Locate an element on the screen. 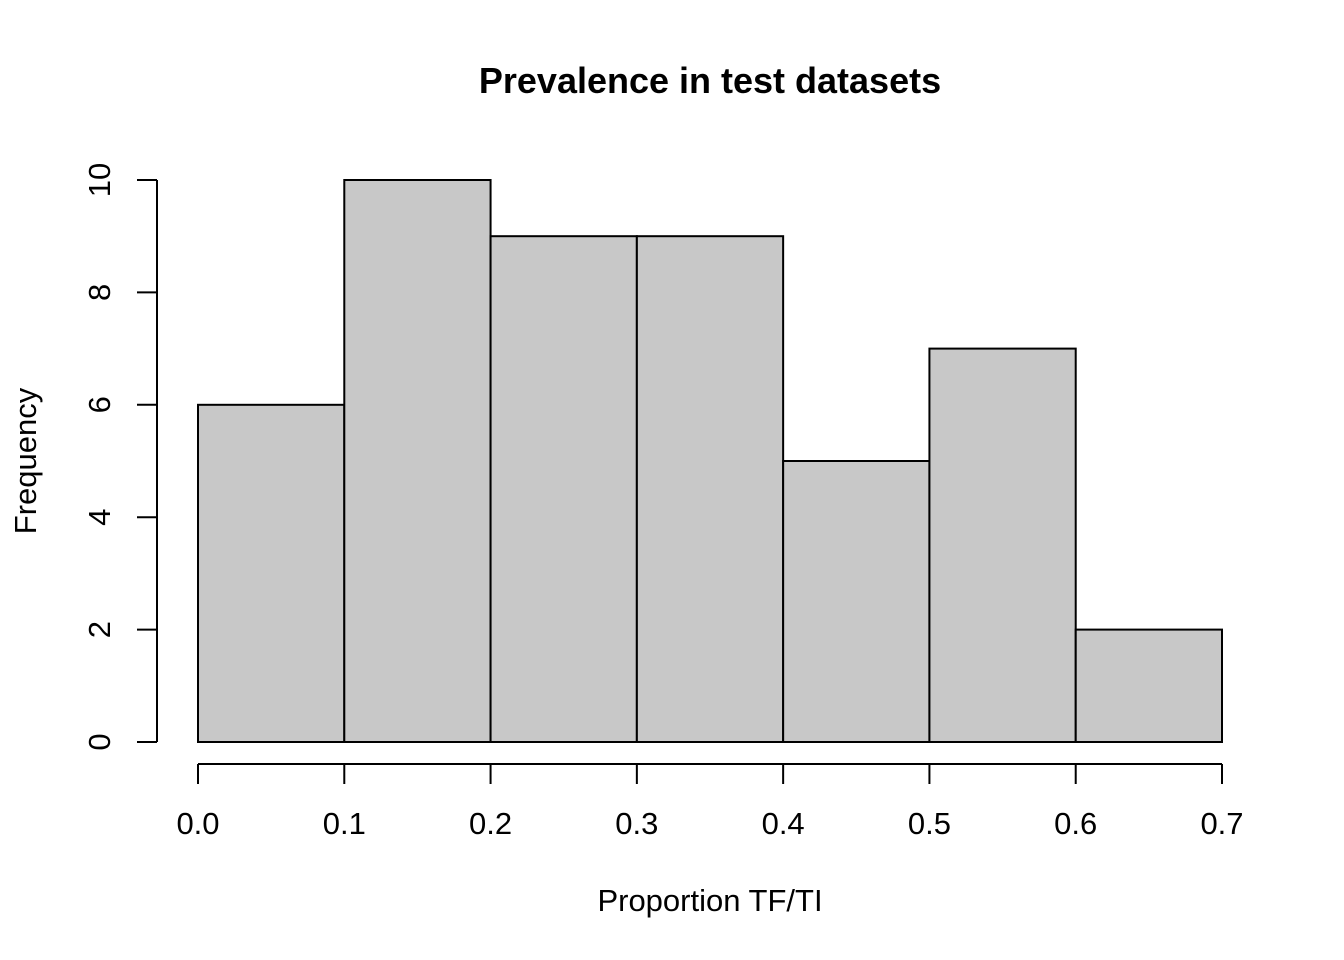 The height and width of the screenshot is (960, 1344). y-tick-label: 0 is located at coordinates (99, 741).